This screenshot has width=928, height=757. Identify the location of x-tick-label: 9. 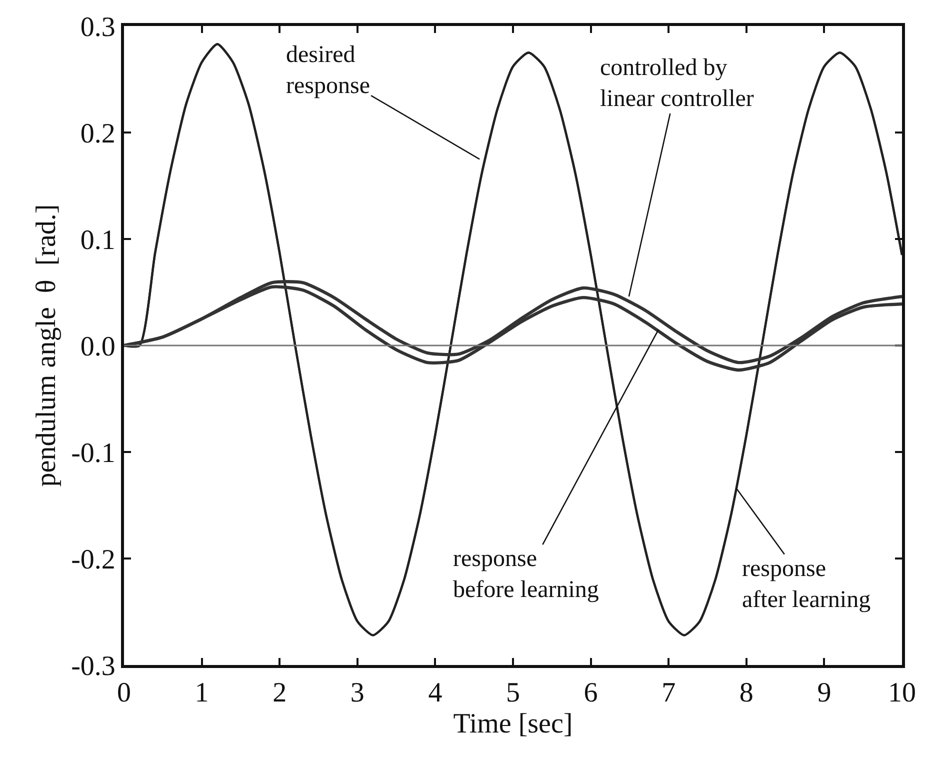
(824, 693).